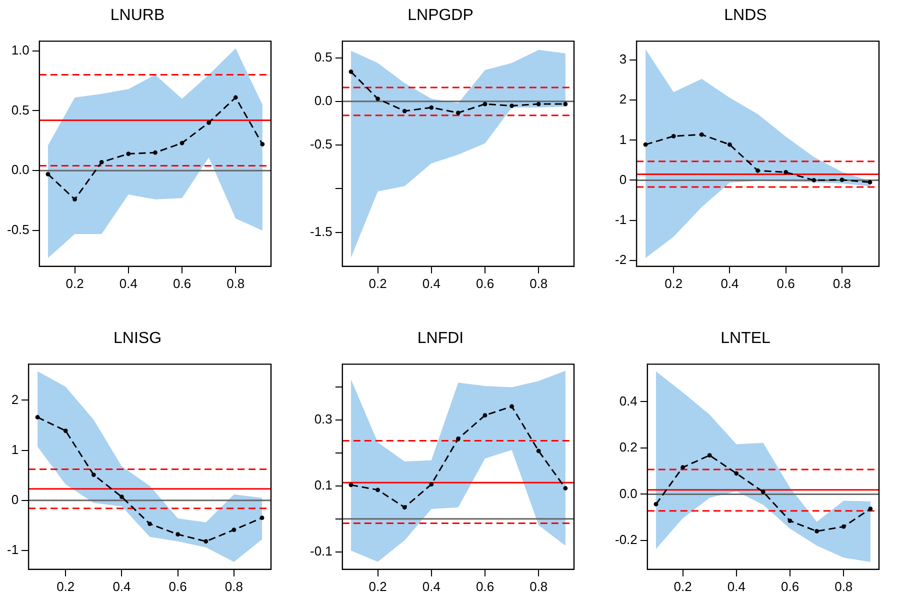 This screenshot has height=606, width=911. What do you see at coordinates (745, 339) in the screenshot?
I see `chart-title: LNTEL` at bounding box center [745, 339].